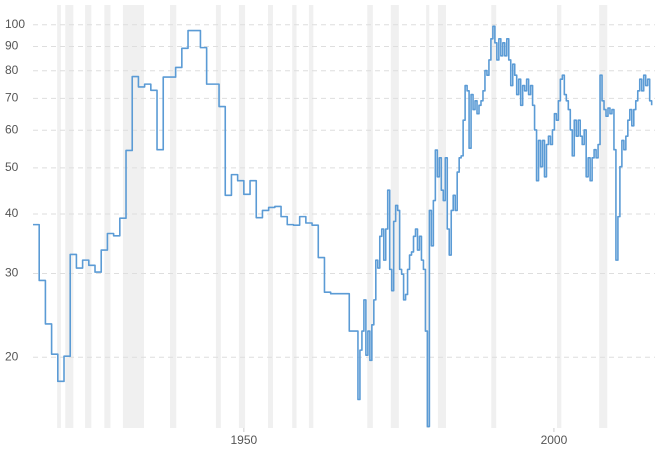  I want to click on y-tick-label: 90, so click(12, 46).